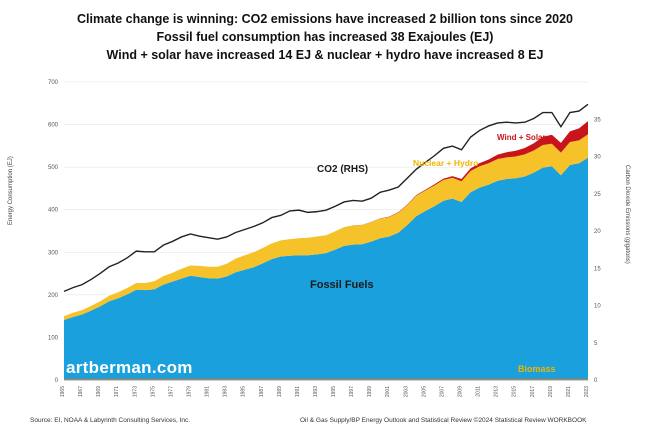 This screenshot has height=444, width=650. Describe the element at coordinates (597, 120) in the screenshot. I see `y-tick-right-7: 35` at that location.